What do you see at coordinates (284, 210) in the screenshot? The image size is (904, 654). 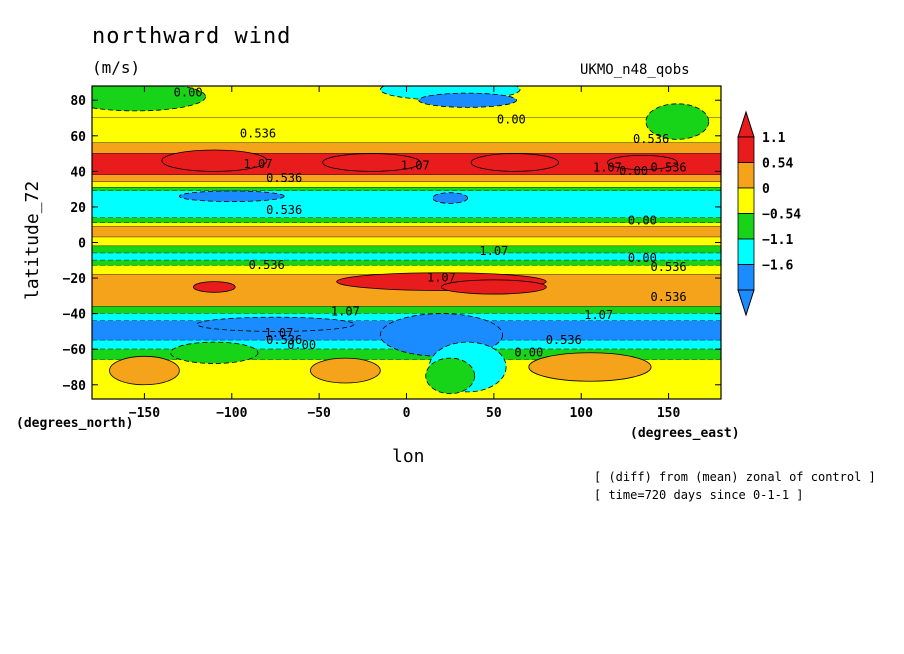 I see `contour-label-10: 0.536` at bounding box center [284, 210].